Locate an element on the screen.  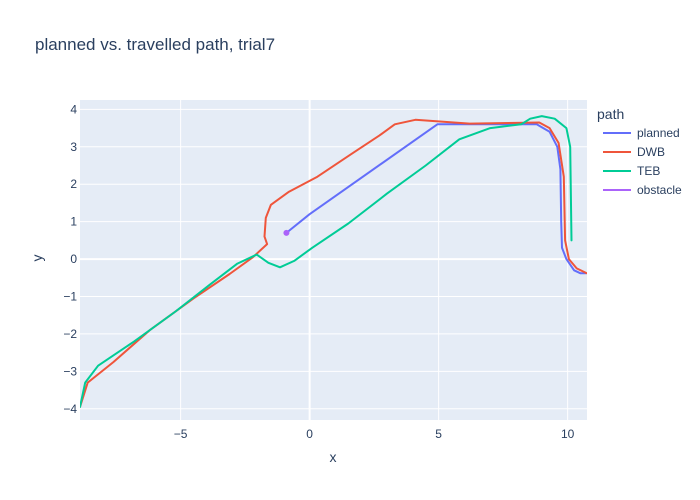
x-tick-label: −5 is located at coordinates (181, 434).